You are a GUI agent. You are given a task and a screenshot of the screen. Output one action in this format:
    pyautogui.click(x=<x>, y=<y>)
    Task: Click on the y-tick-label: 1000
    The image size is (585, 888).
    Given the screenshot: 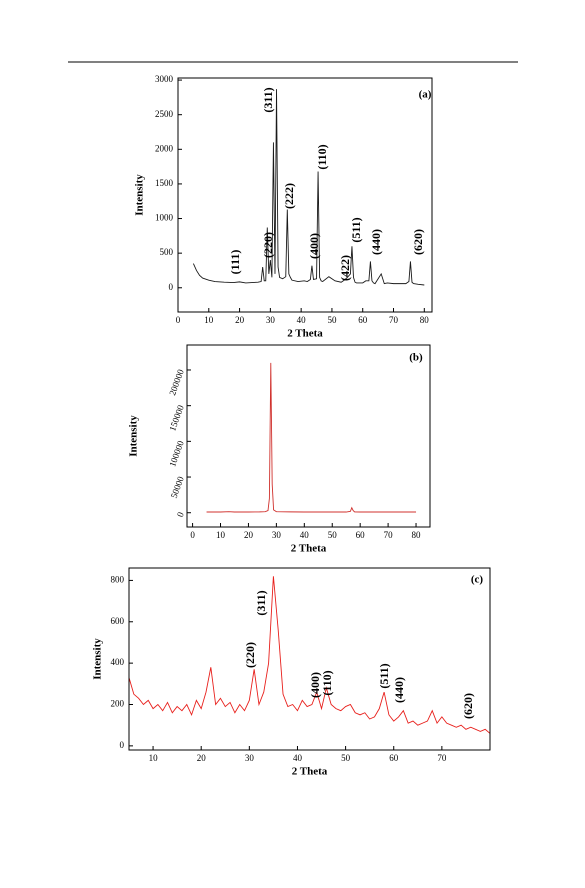 What is the action you would take?
    pyautogui.click(x=164, y=218)
    